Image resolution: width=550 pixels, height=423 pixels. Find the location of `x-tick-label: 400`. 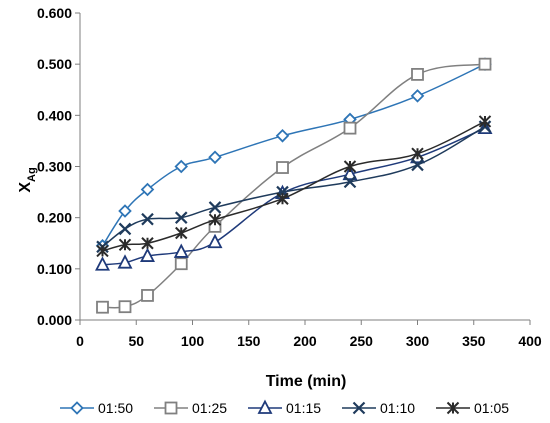

x-tick-label: 400 is located at coordinates (530, 341).